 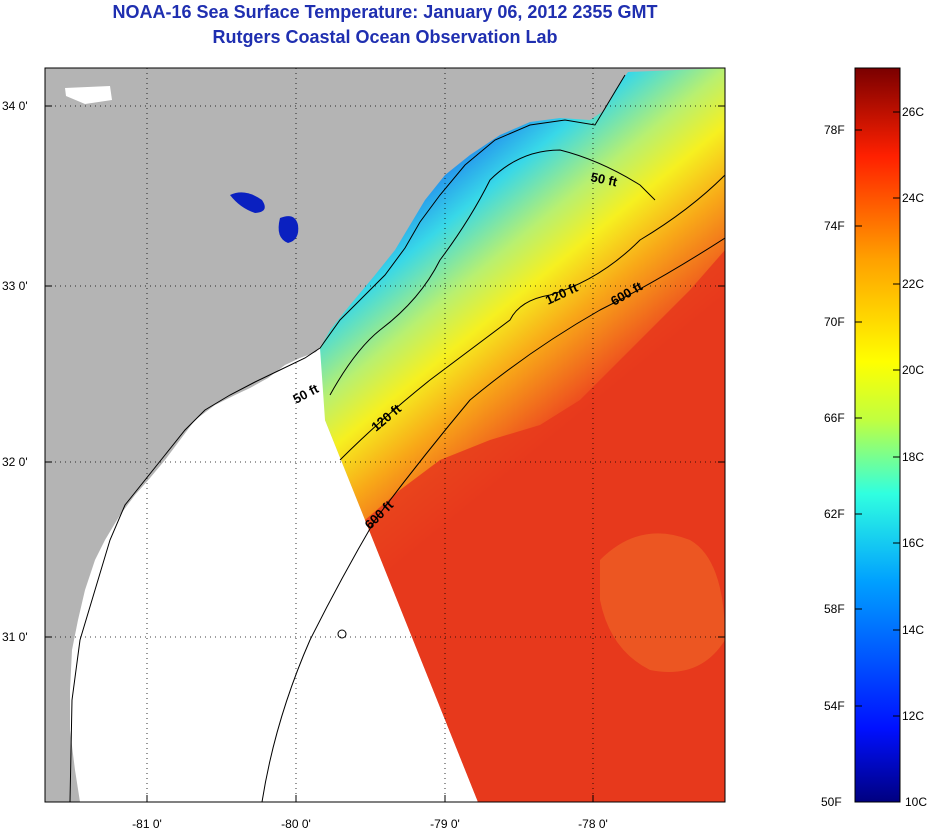 I want to click on contour-50ft, so click(x=492, y=272).